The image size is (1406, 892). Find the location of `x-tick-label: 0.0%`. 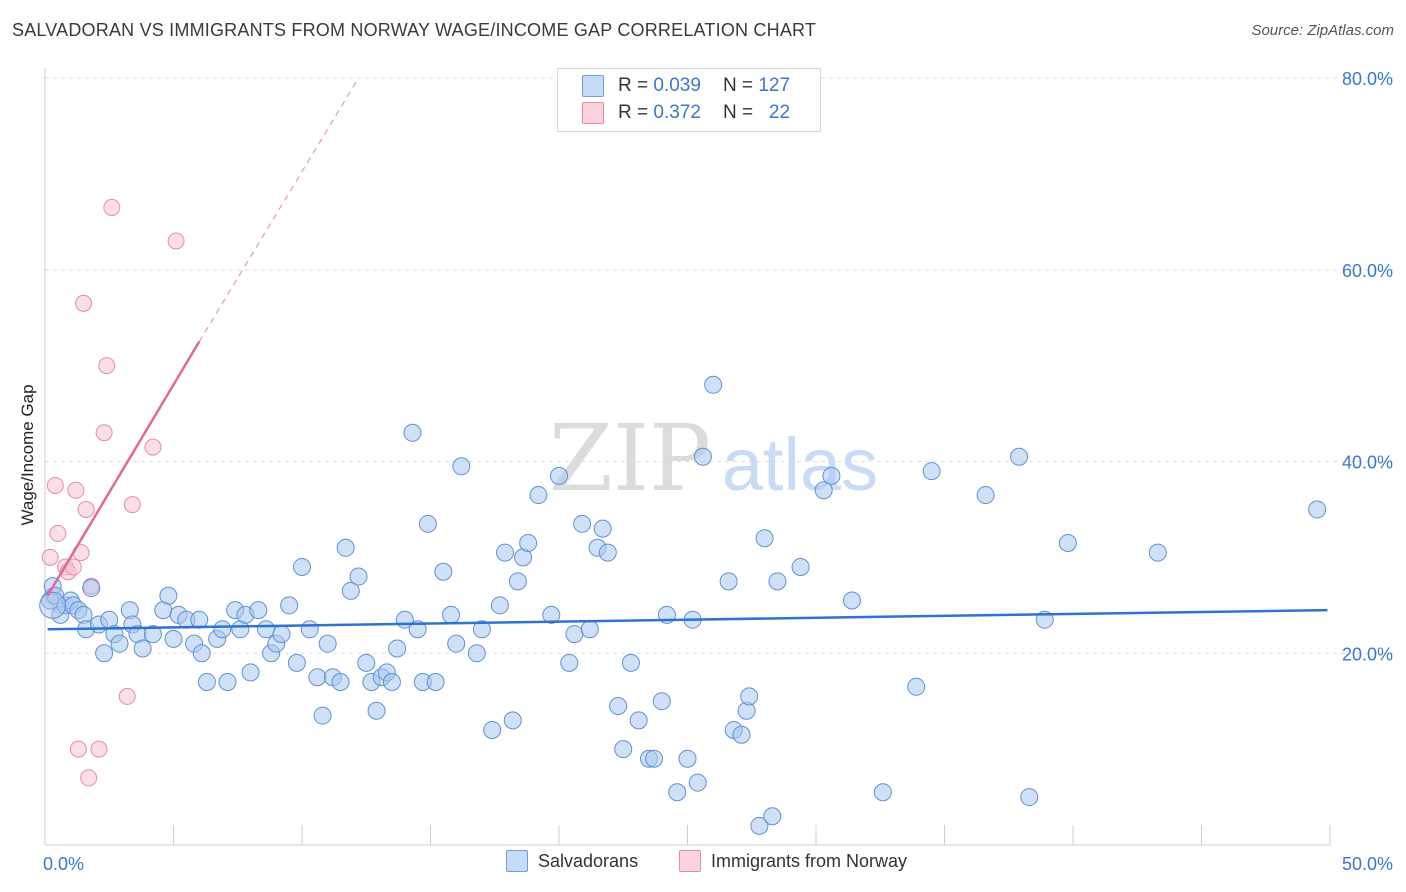

x-tick-label: 0.0% is located at coordinates (63, 864).